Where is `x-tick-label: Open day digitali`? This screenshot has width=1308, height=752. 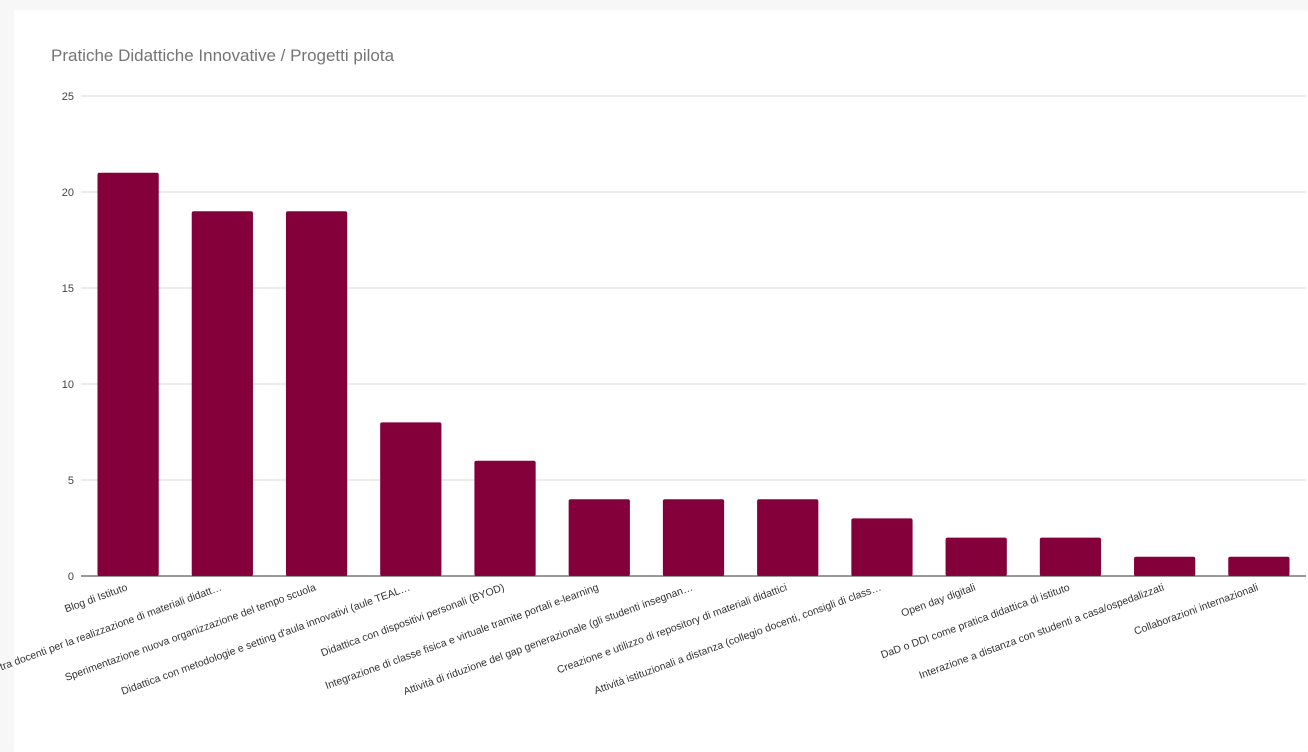
x-tick-label: Open day digitali is located at coordinates (939, 601).